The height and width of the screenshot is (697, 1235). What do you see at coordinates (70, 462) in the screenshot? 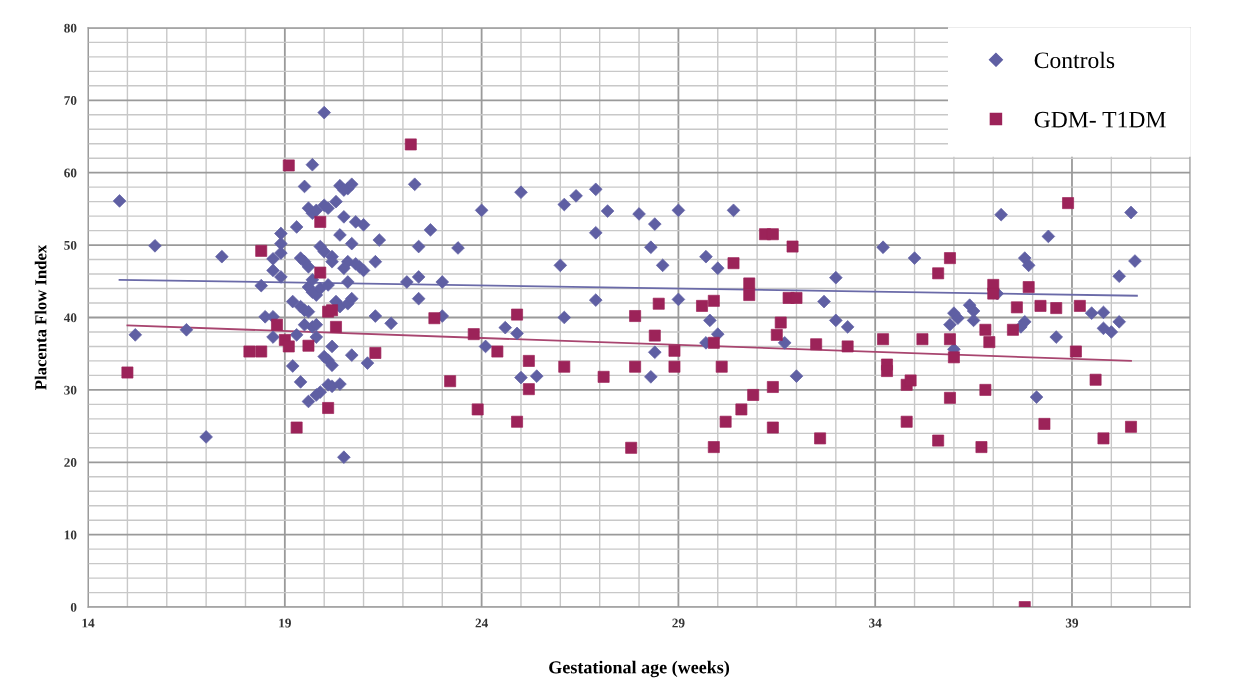
I see `y-tick-label: 20` at bounding box center [70, 462].